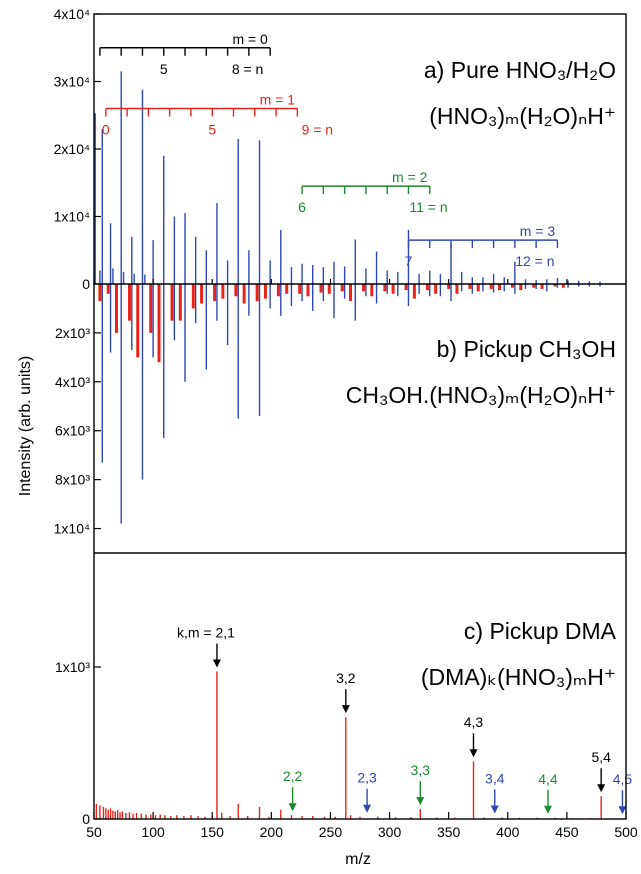  What do you see at coordinates (538, 231) in the screenshot?
I see `cluster-m-label: m = 3` at bounding box center [538, 231].